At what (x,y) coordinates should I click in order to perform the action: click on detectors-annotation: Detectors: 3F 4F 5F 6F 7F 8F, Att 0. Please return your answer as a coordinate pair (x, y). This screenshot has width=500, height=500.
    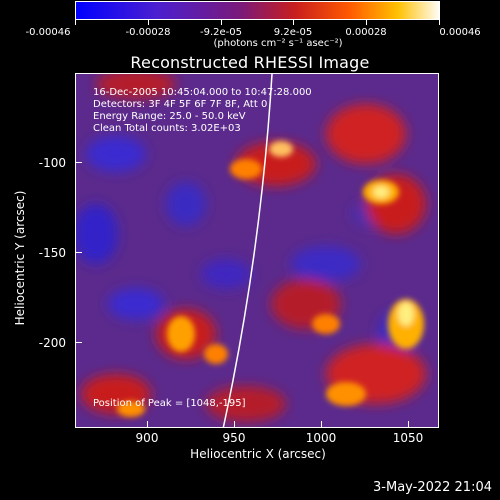
    Looking at the image, I should click on (180, 104).